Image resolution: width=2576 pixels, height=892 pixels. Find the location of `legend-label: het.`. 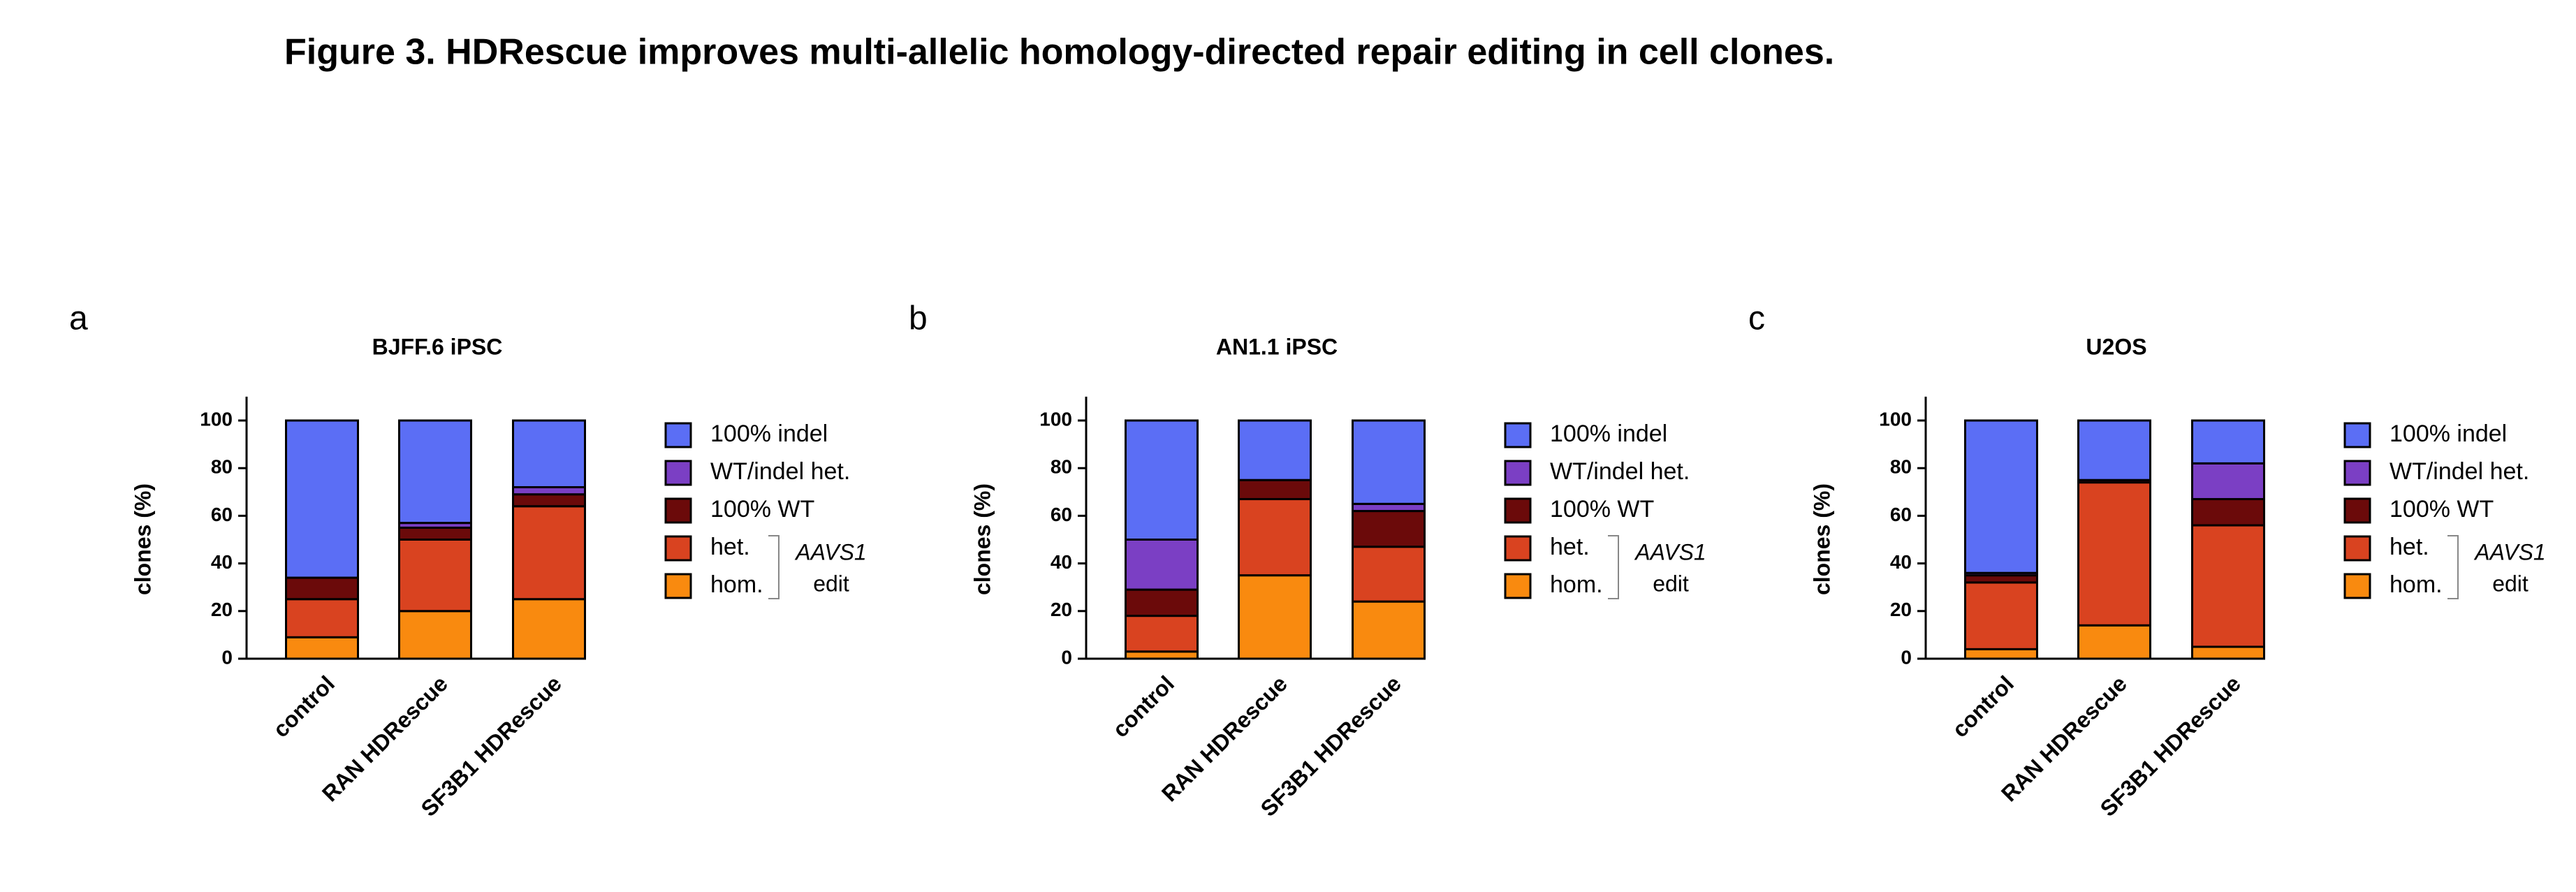

legend-label: het. is located at coordinates (2409, 547).